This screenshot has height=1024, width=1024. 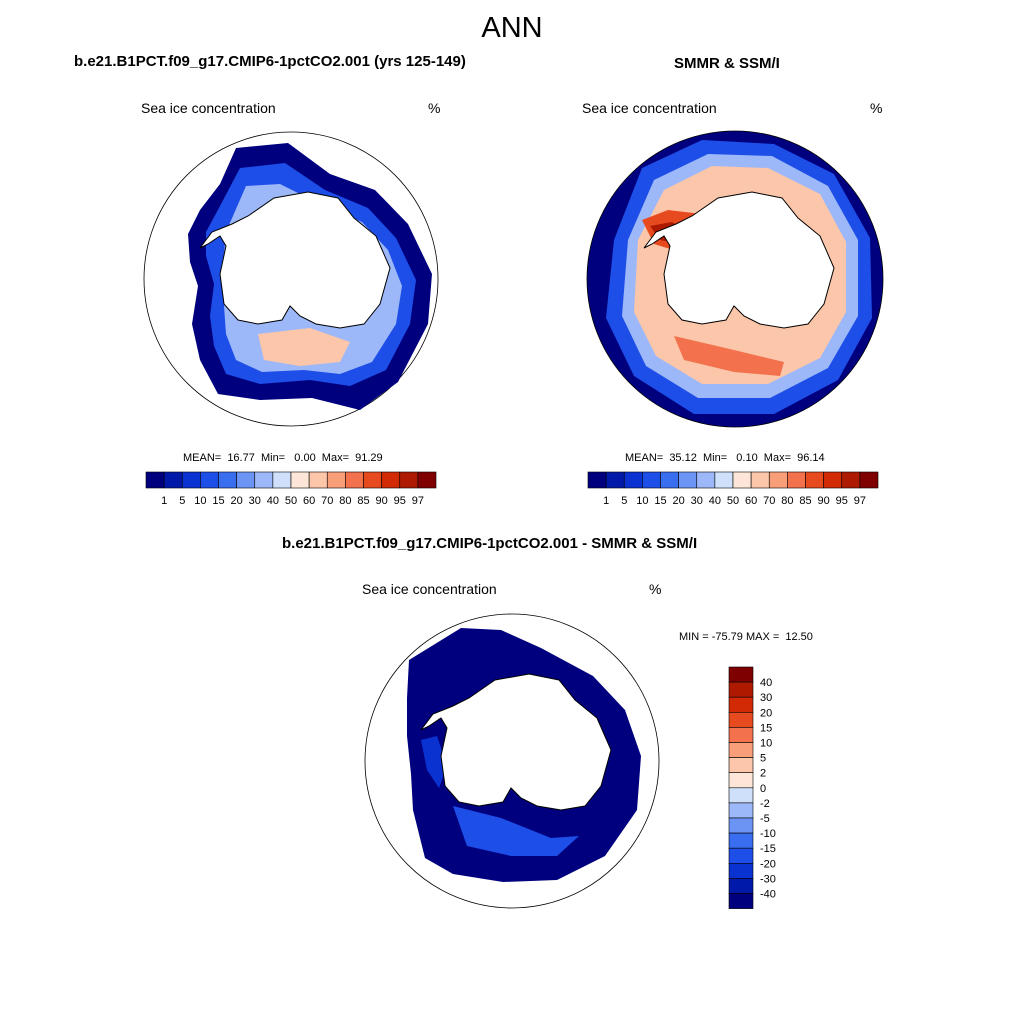 I want to click on model-colorbar-tick-label: 50, so click(x=291, y=501).